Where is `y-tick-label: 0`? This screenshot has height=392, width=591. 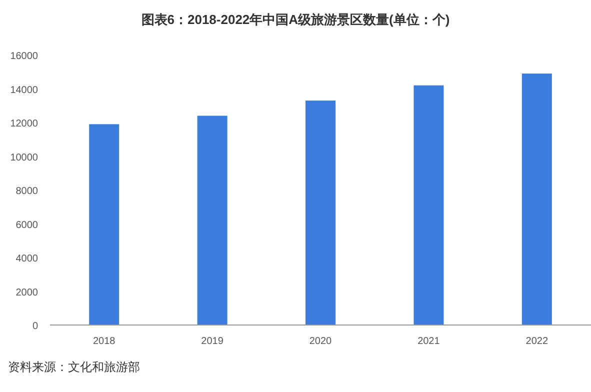 y-tick-label: 0 is located at coordinates (35, 326).